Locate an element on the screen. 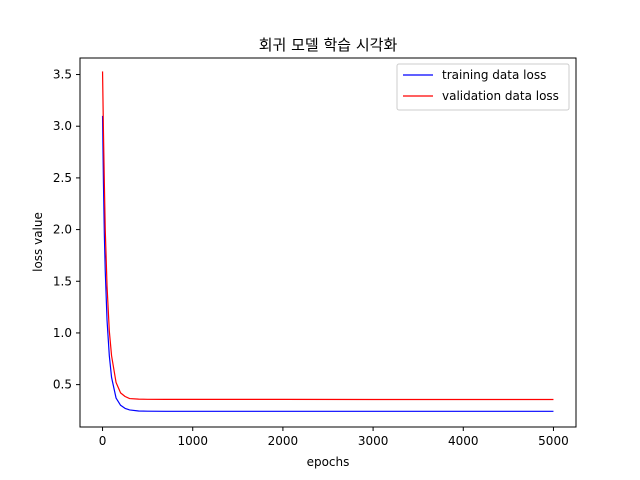  y-axis-label: loss value is located at coordinates (38, 242).